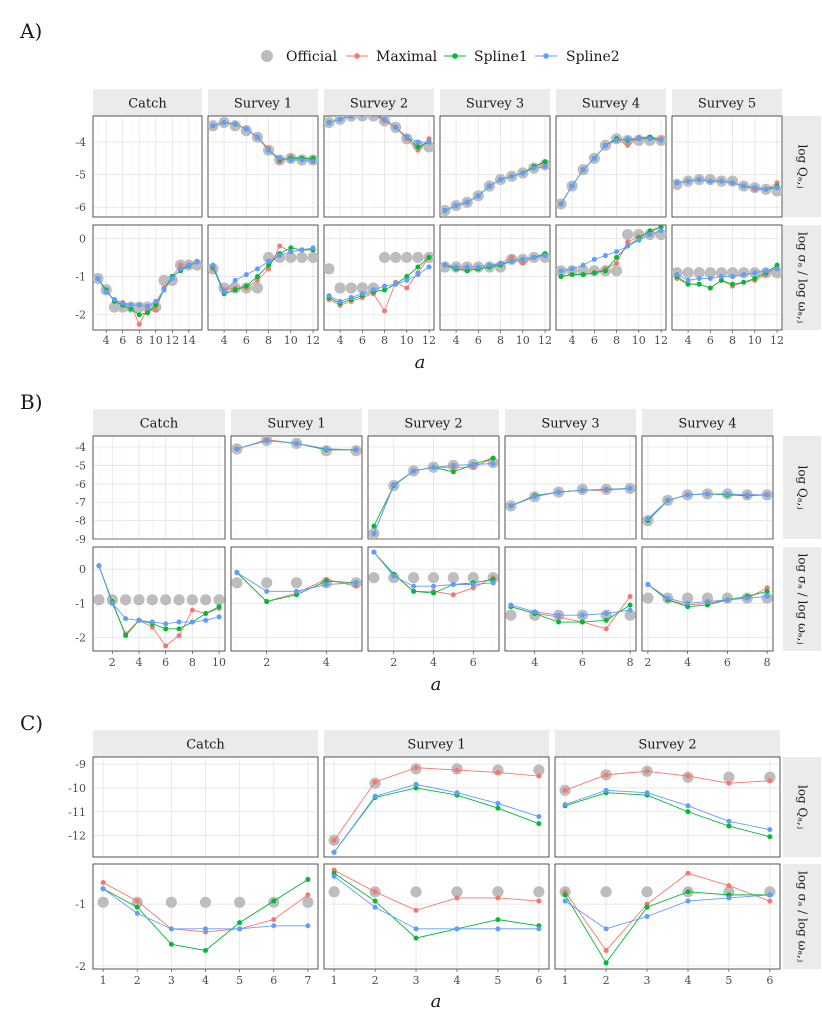 Image resolution: width=822 pixels, height=1028 pixels. What do you see at coordinates (570, 613) in the screenshot?
I see `spline1-line` at bounding box center [570, 613].